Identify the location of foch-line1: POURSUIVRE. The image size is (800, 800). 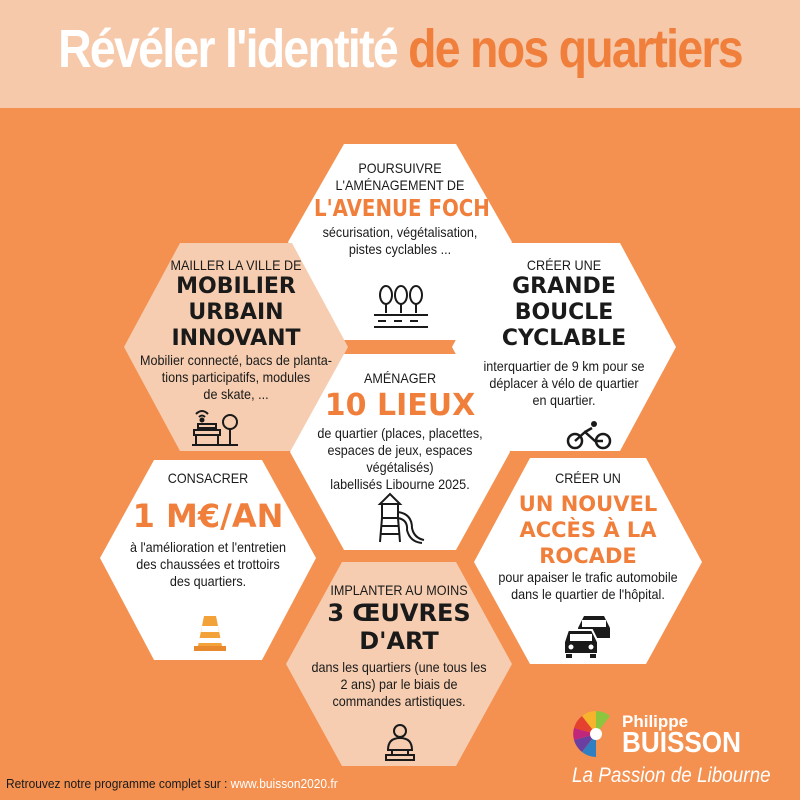
(400, 168).